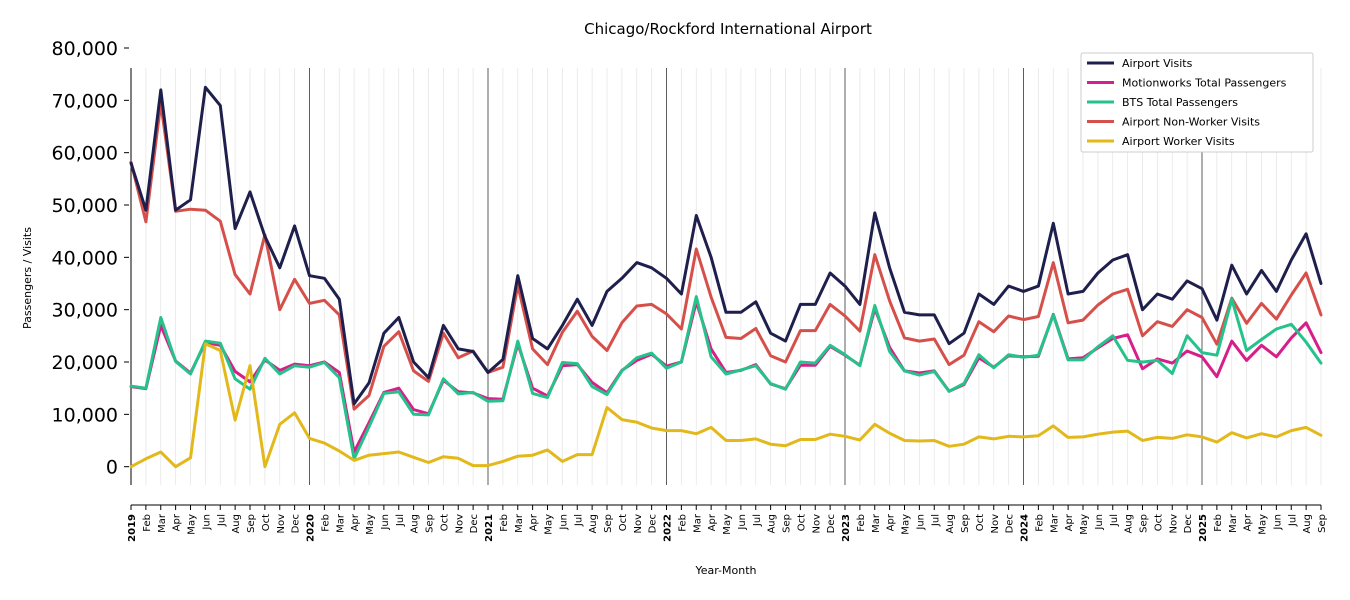 This screenshot has width=1350, height=600. I want to click on legend-label: Airport Non-Worker Visits, so click(1191, 122).